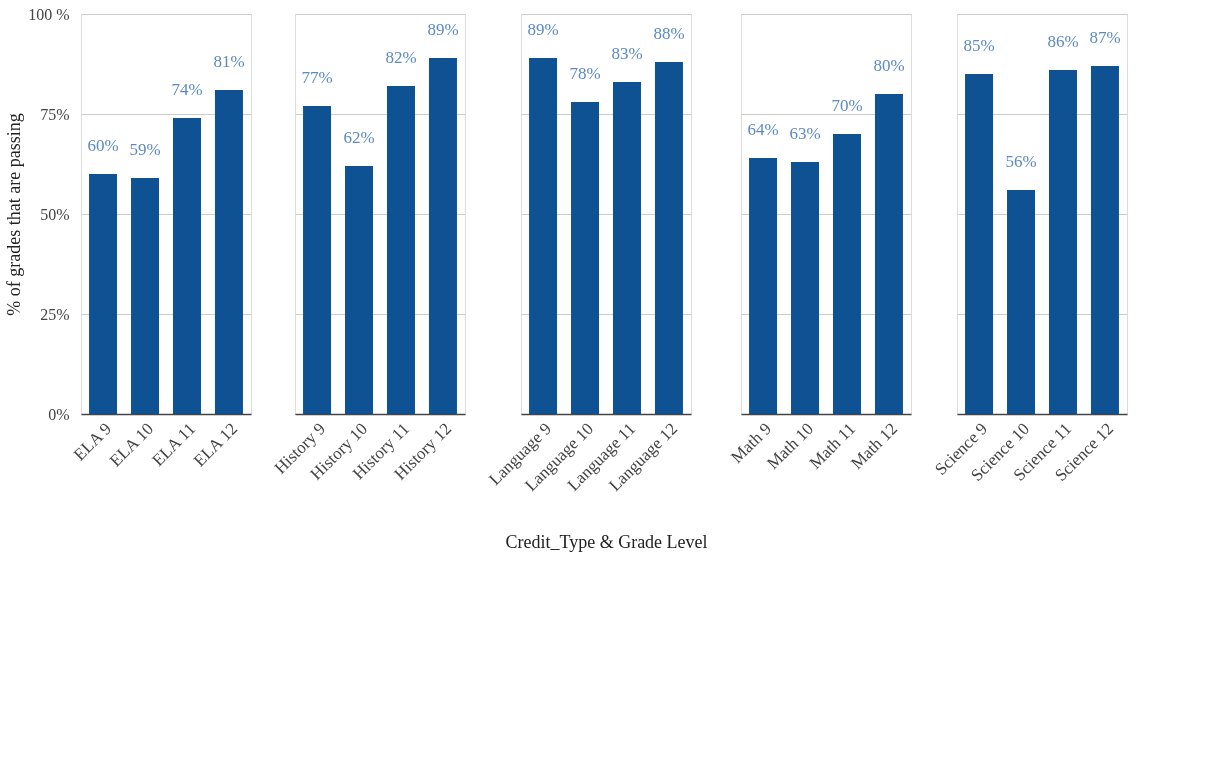 This screenshot has height=783, width=1211. What do you see at coordinates (55, 214) in the screenshot?
I see `y-tick-label: 50%` at bounding box center [55, 214].